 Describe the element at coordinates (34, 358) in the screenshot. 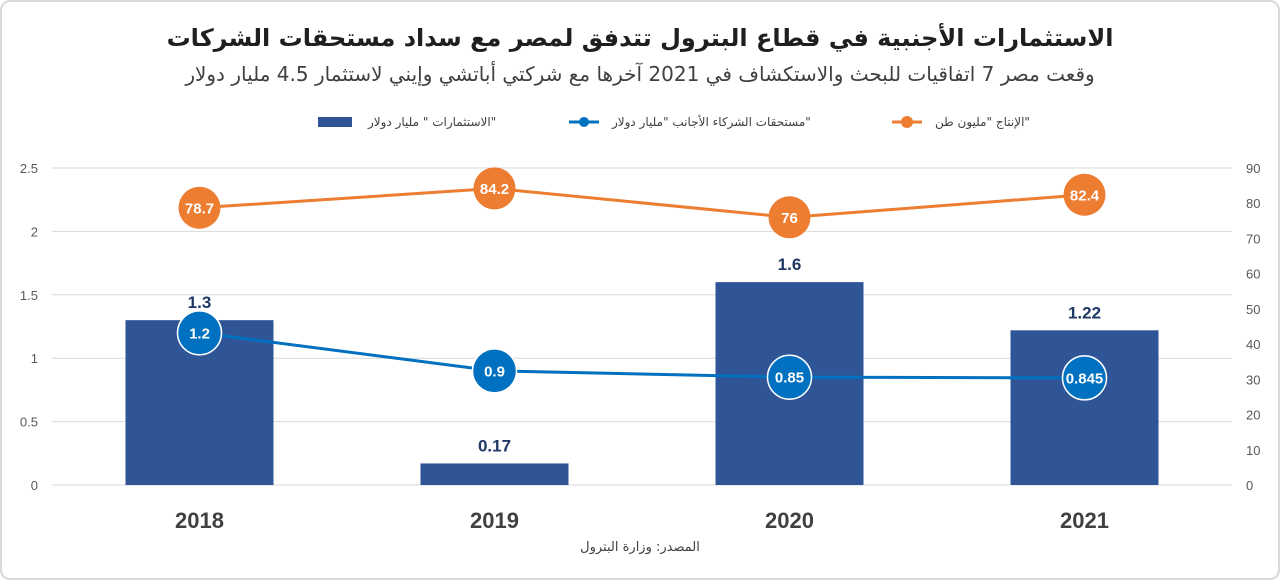

I see `y-left-tick-label: 1` at that location.